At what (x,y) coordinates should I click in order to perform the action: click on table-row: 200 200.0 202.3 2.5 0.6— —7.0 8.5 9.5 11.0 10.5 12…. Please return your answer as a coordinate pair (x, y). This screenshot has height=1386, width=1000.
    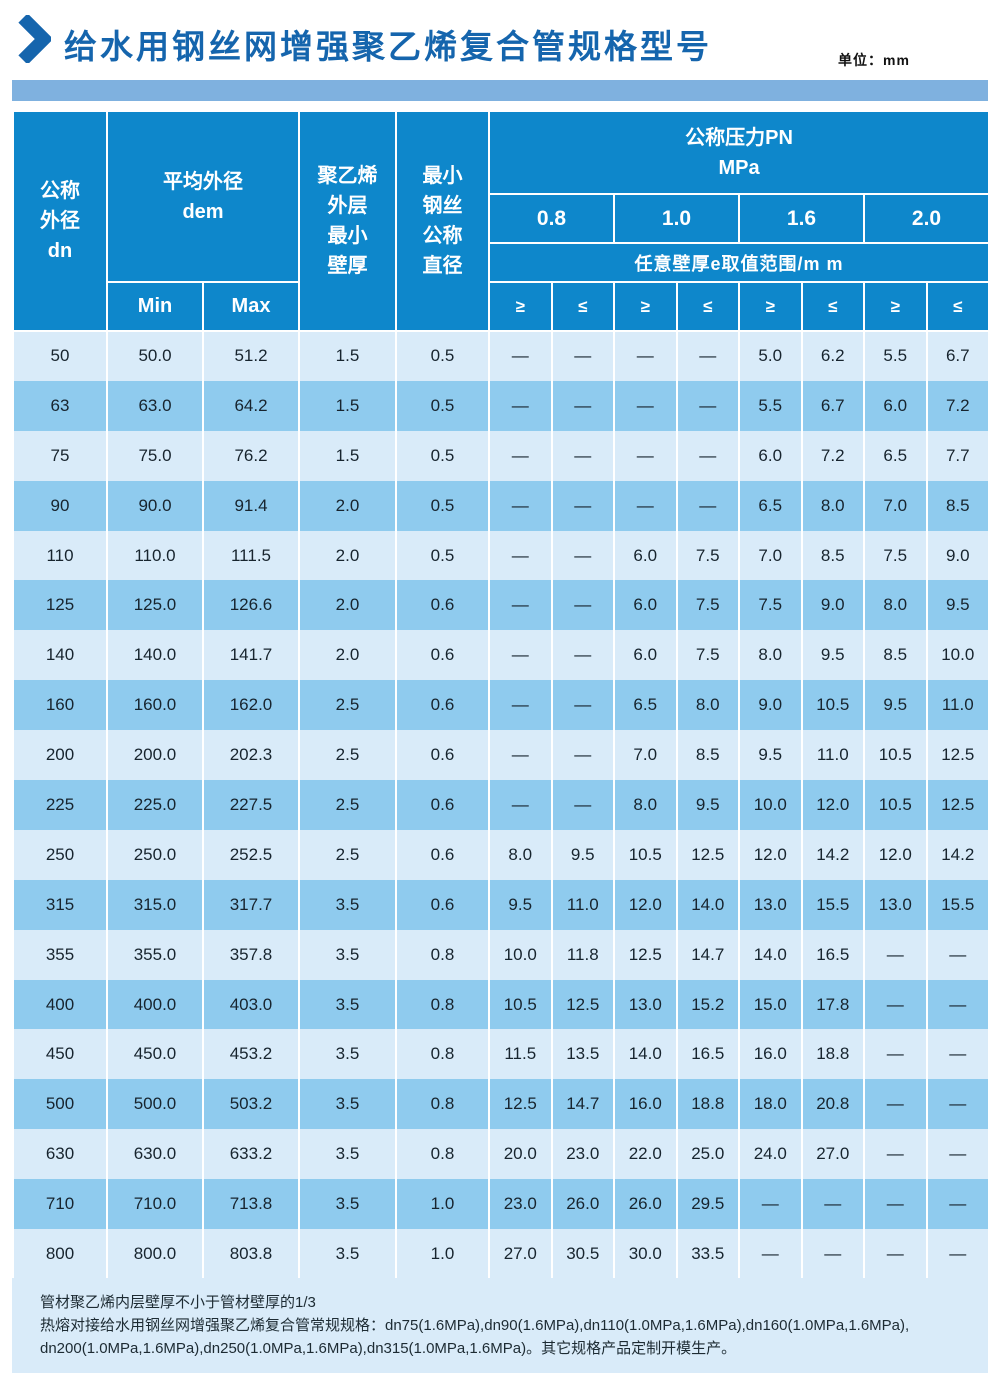
    Looking at the image, I should click on (501, 755).